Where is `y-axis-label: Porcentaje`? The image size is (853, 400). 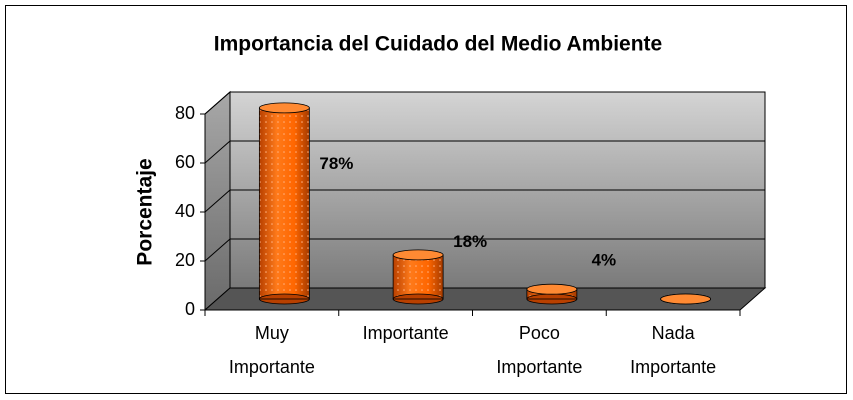
y-axis-label: Porcentaje is located at coordinates (145, 211).